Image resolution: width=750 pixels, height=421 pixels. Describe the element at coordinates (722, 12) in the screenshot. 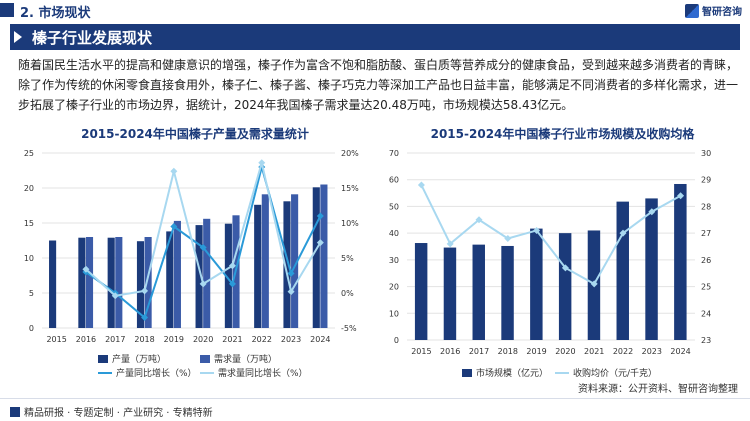

I see `logo-text: 智研咨询` at that location.